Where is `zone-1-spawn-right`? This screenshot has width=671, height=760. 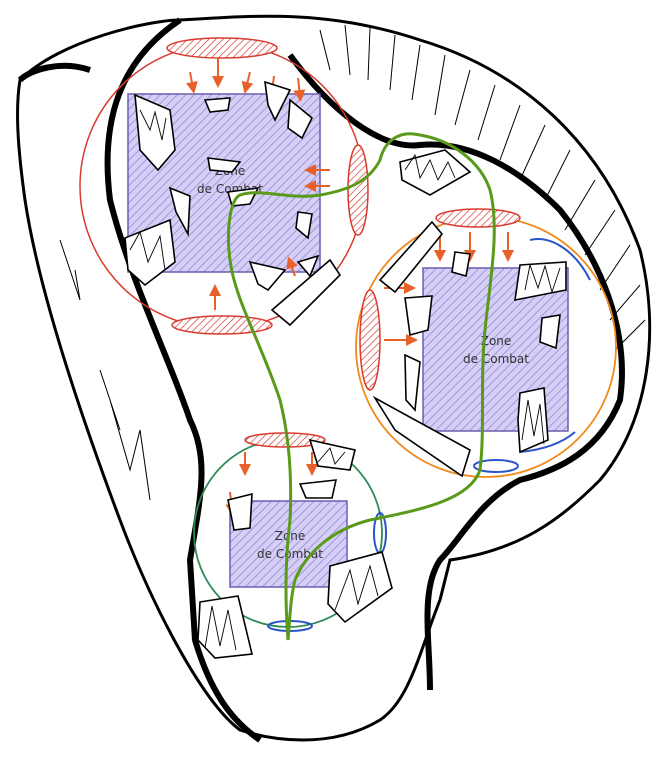 zone-1-spawn-right is located at coordinates (358, 190).